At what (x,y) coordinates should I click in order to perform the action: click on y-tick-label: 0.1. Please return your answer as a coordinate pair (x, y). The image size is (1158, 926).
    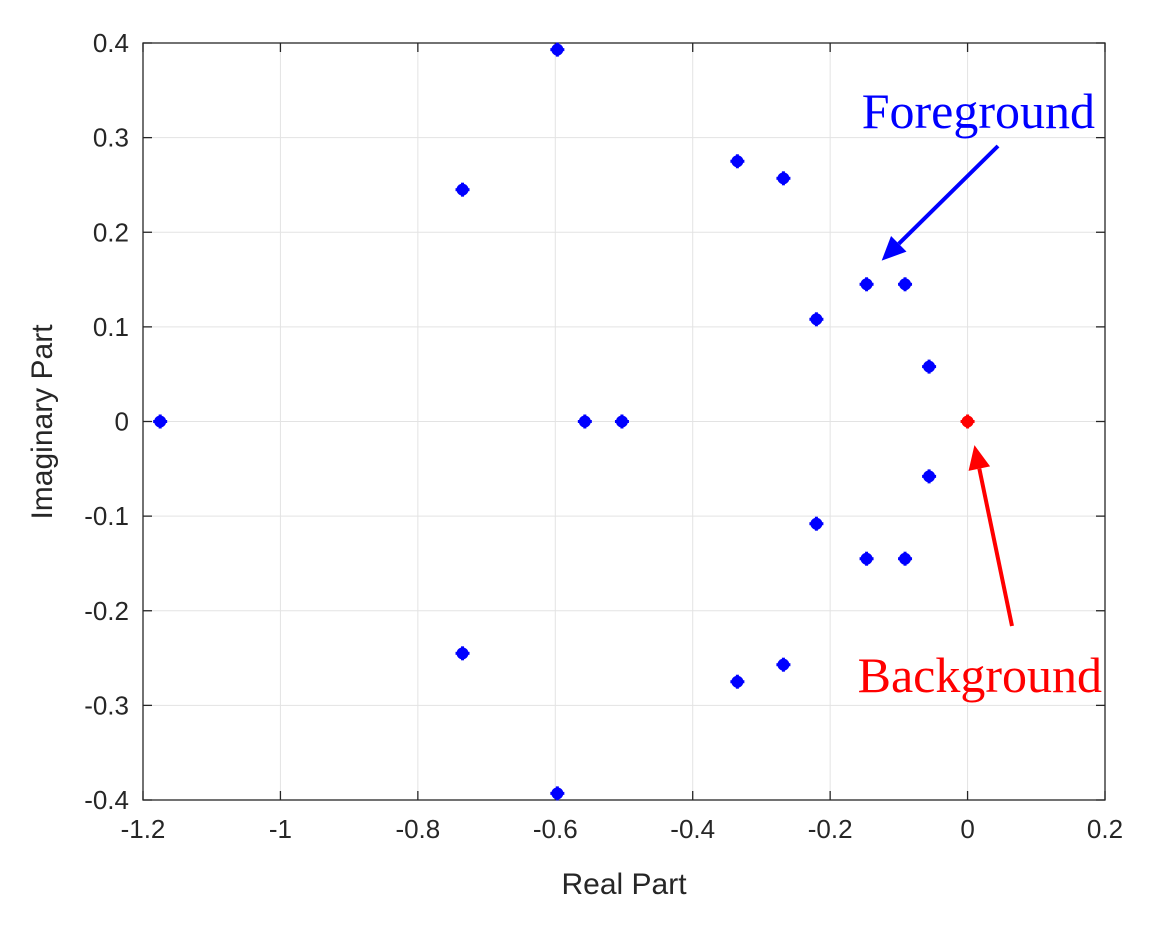
    Looking at the image, I should click on (111, 327).